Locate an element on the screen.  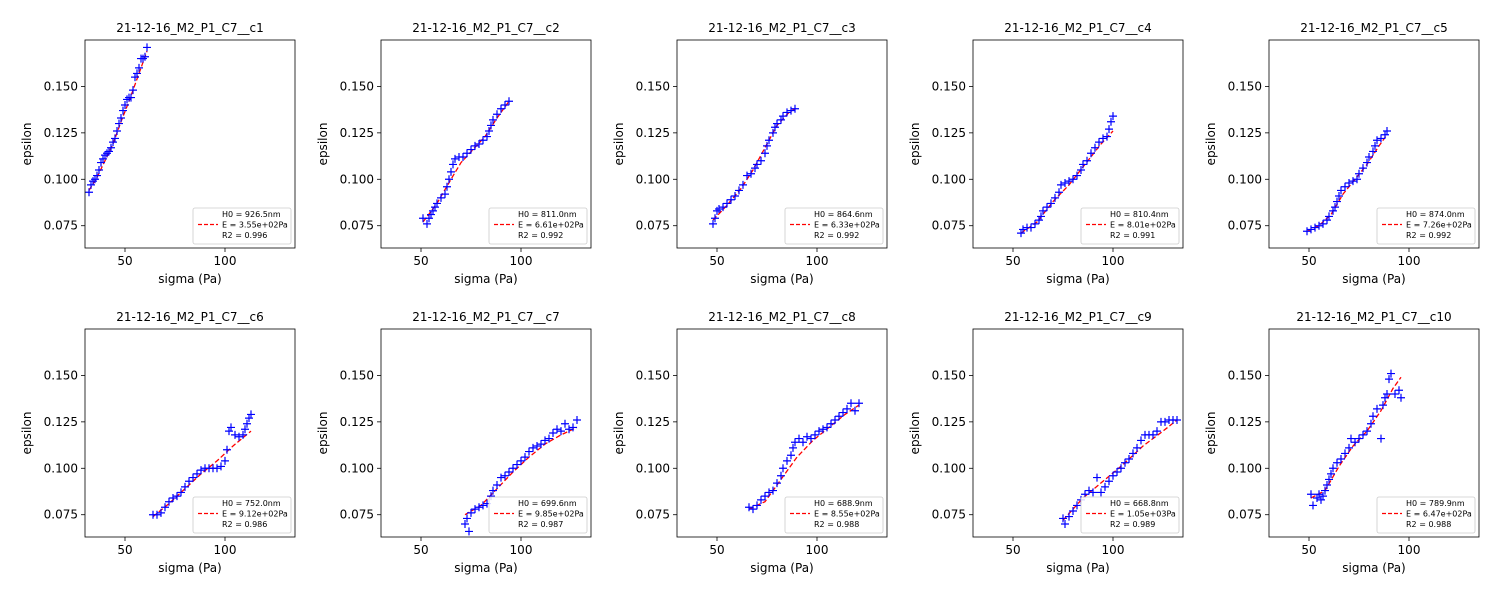
subplot-title: 21-12-16_M2_P1_C7__c3 is located at coordinates (782, 28).